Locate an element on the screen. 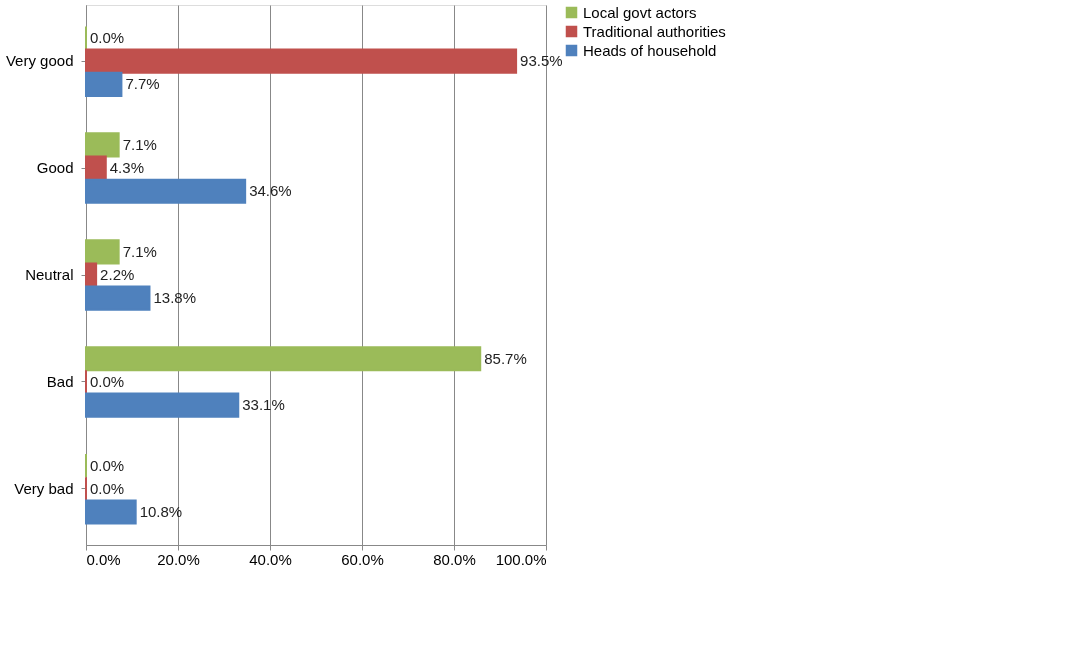 This screenshot has width=1065, height=664. data-label: 7.7% is located at coordinates (142, 84).